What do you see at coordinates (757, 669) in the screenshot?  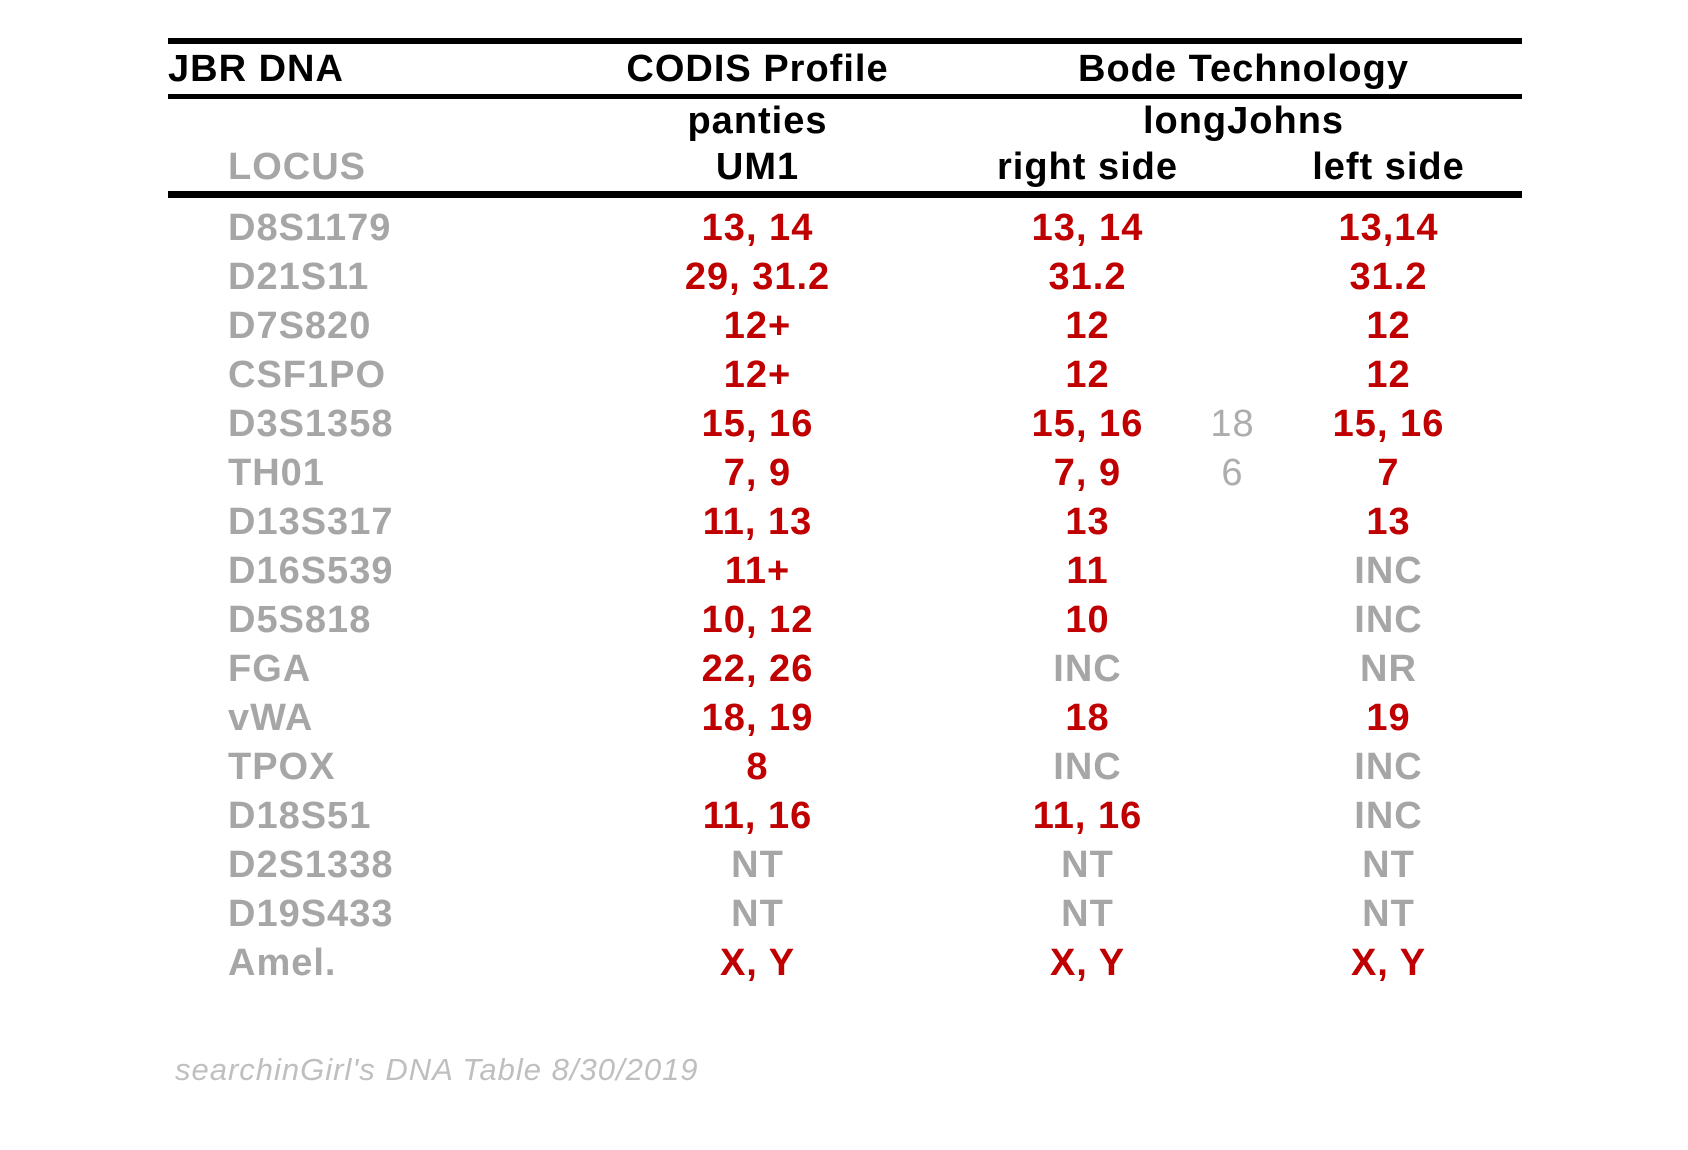 I see `um1-allele-cell: 22, 26` at bounding box center [757, 669].